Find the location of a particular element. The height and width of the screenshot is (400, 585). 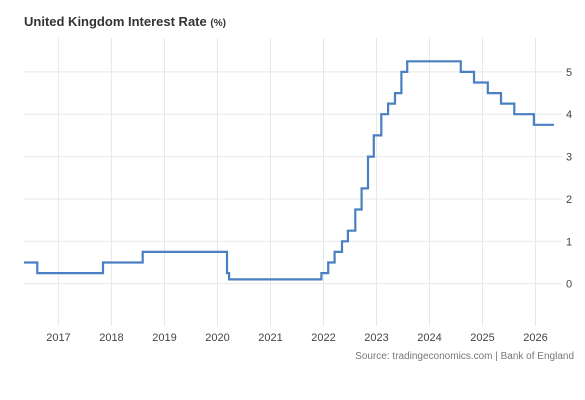

y-tick-label: 1 is located at coordinates (569, 242).